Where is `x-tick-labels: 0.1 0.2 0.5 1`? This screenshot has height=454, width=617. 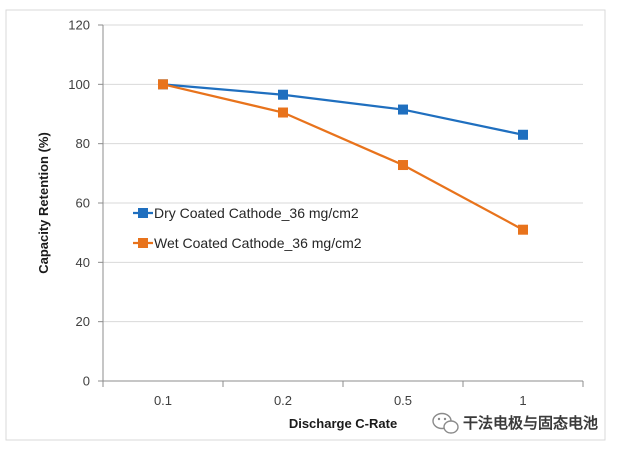
x-tick-labels: 0.1 0.2 0.5 1 is located at coordinates (340, 400).